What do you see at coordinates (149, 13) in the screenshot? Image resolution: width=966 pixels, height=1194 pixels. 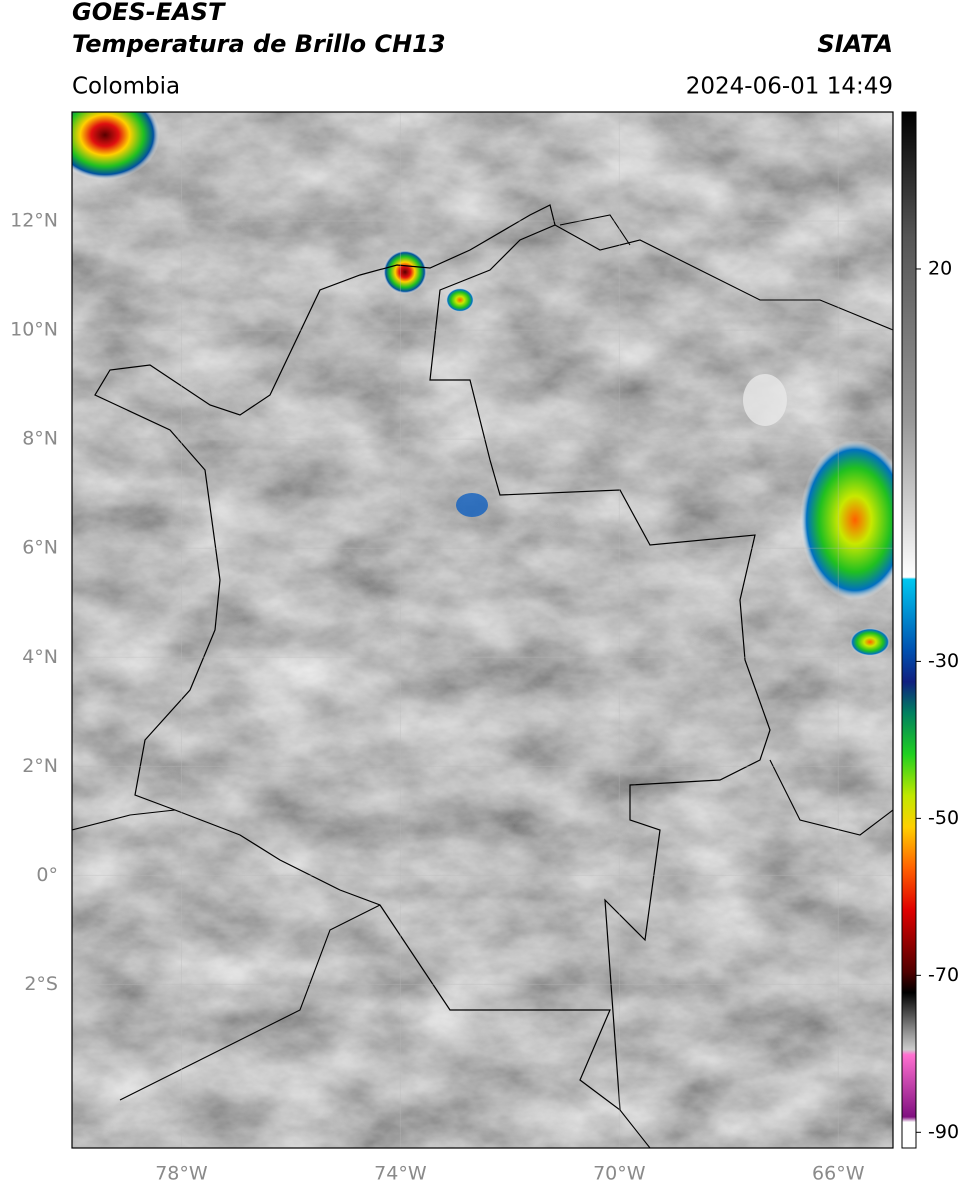 I see `title: GOES-EAST` at bounding box center [149, 13].